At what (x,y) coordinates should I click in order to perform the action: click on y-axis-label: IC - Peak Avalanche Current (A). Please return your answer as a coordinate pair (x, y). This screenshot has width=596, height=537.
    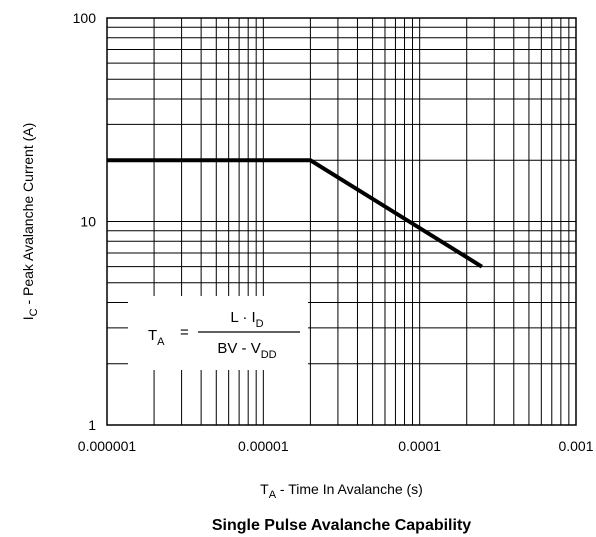
    Looking at the image, I should click on (30, 222).